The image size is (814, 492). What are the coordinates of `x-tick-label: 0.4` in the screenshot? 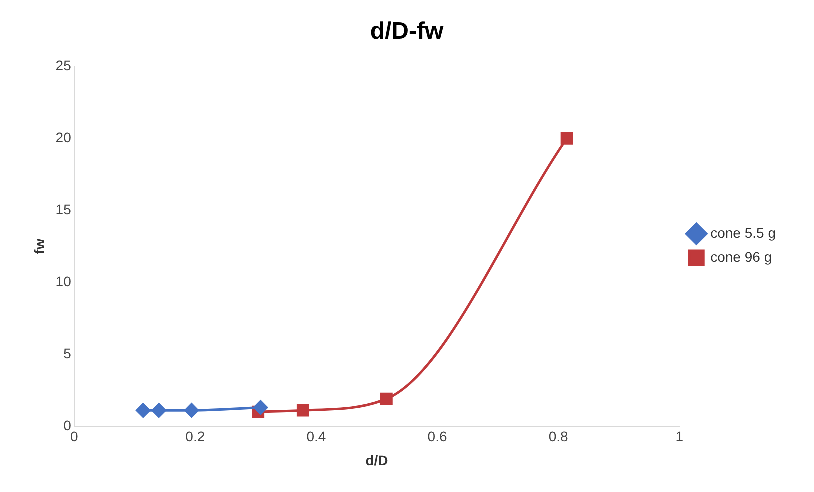 It's located at (316, 436).